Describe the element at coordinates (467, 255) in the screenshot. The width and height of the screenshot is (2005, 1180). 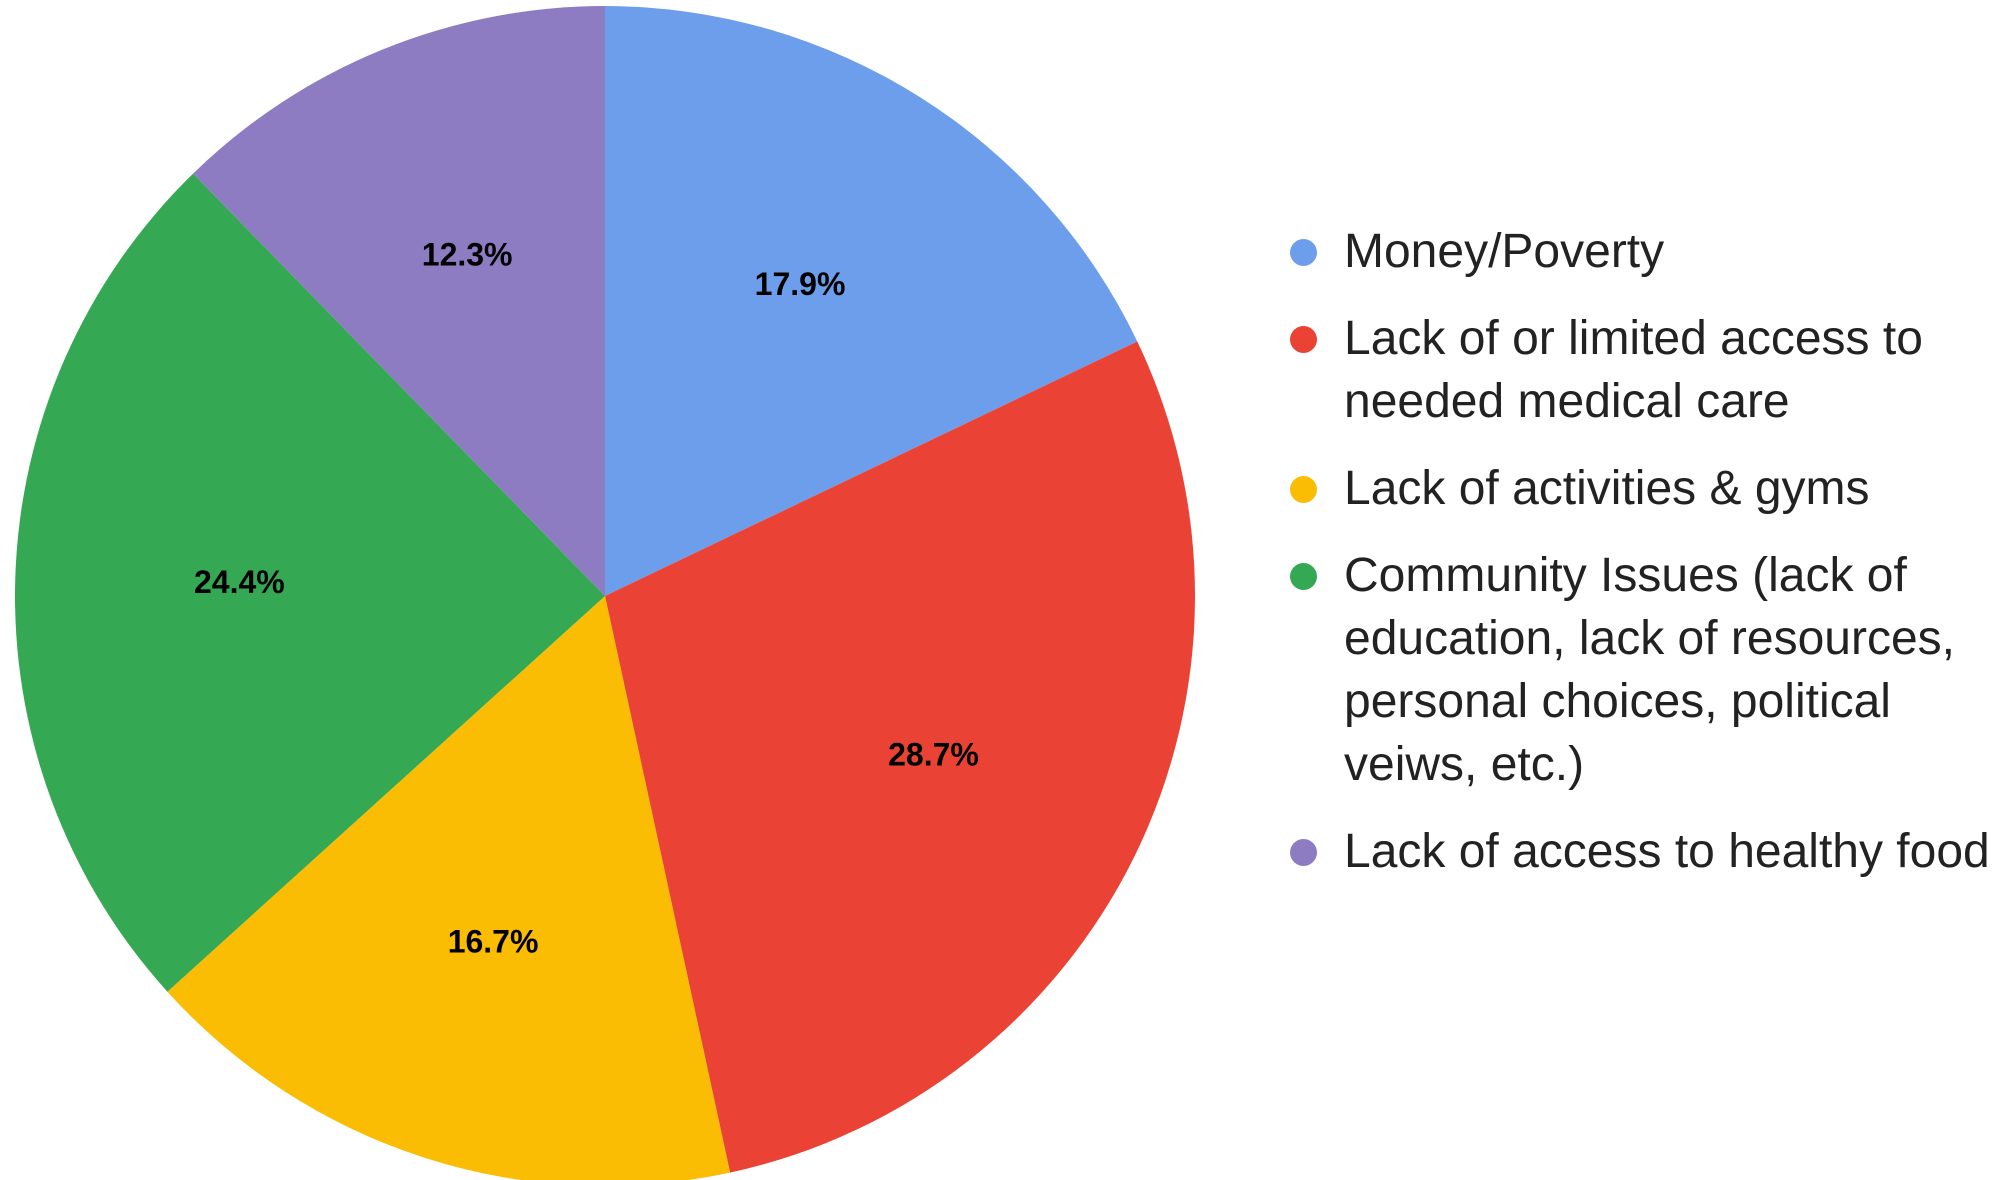
I see `slice-value-label: 12.3%` at that location.